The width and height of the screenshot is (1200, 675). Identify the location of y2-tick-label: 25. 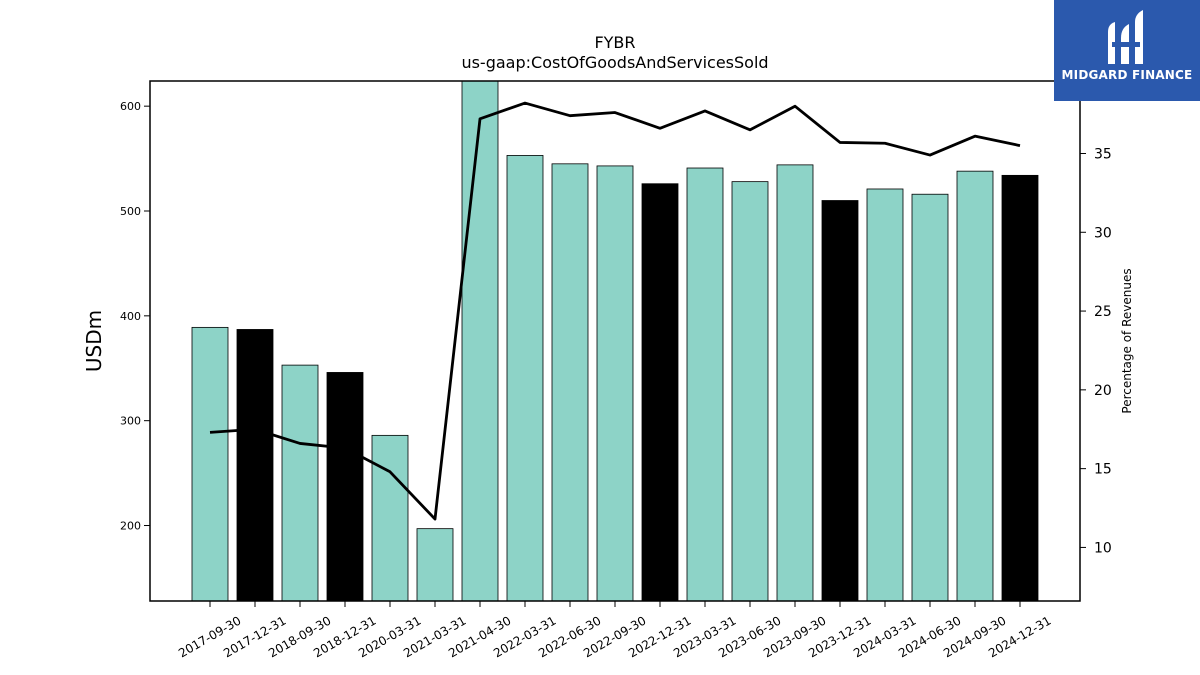
(1103, 312).